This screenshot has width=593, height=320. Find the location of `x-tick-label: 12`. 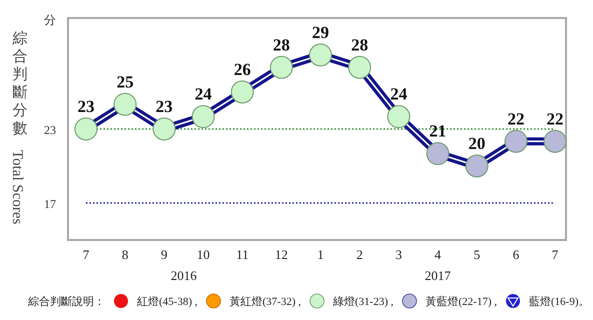

x-tick-label: 12 is located at coordinates (281, 254).